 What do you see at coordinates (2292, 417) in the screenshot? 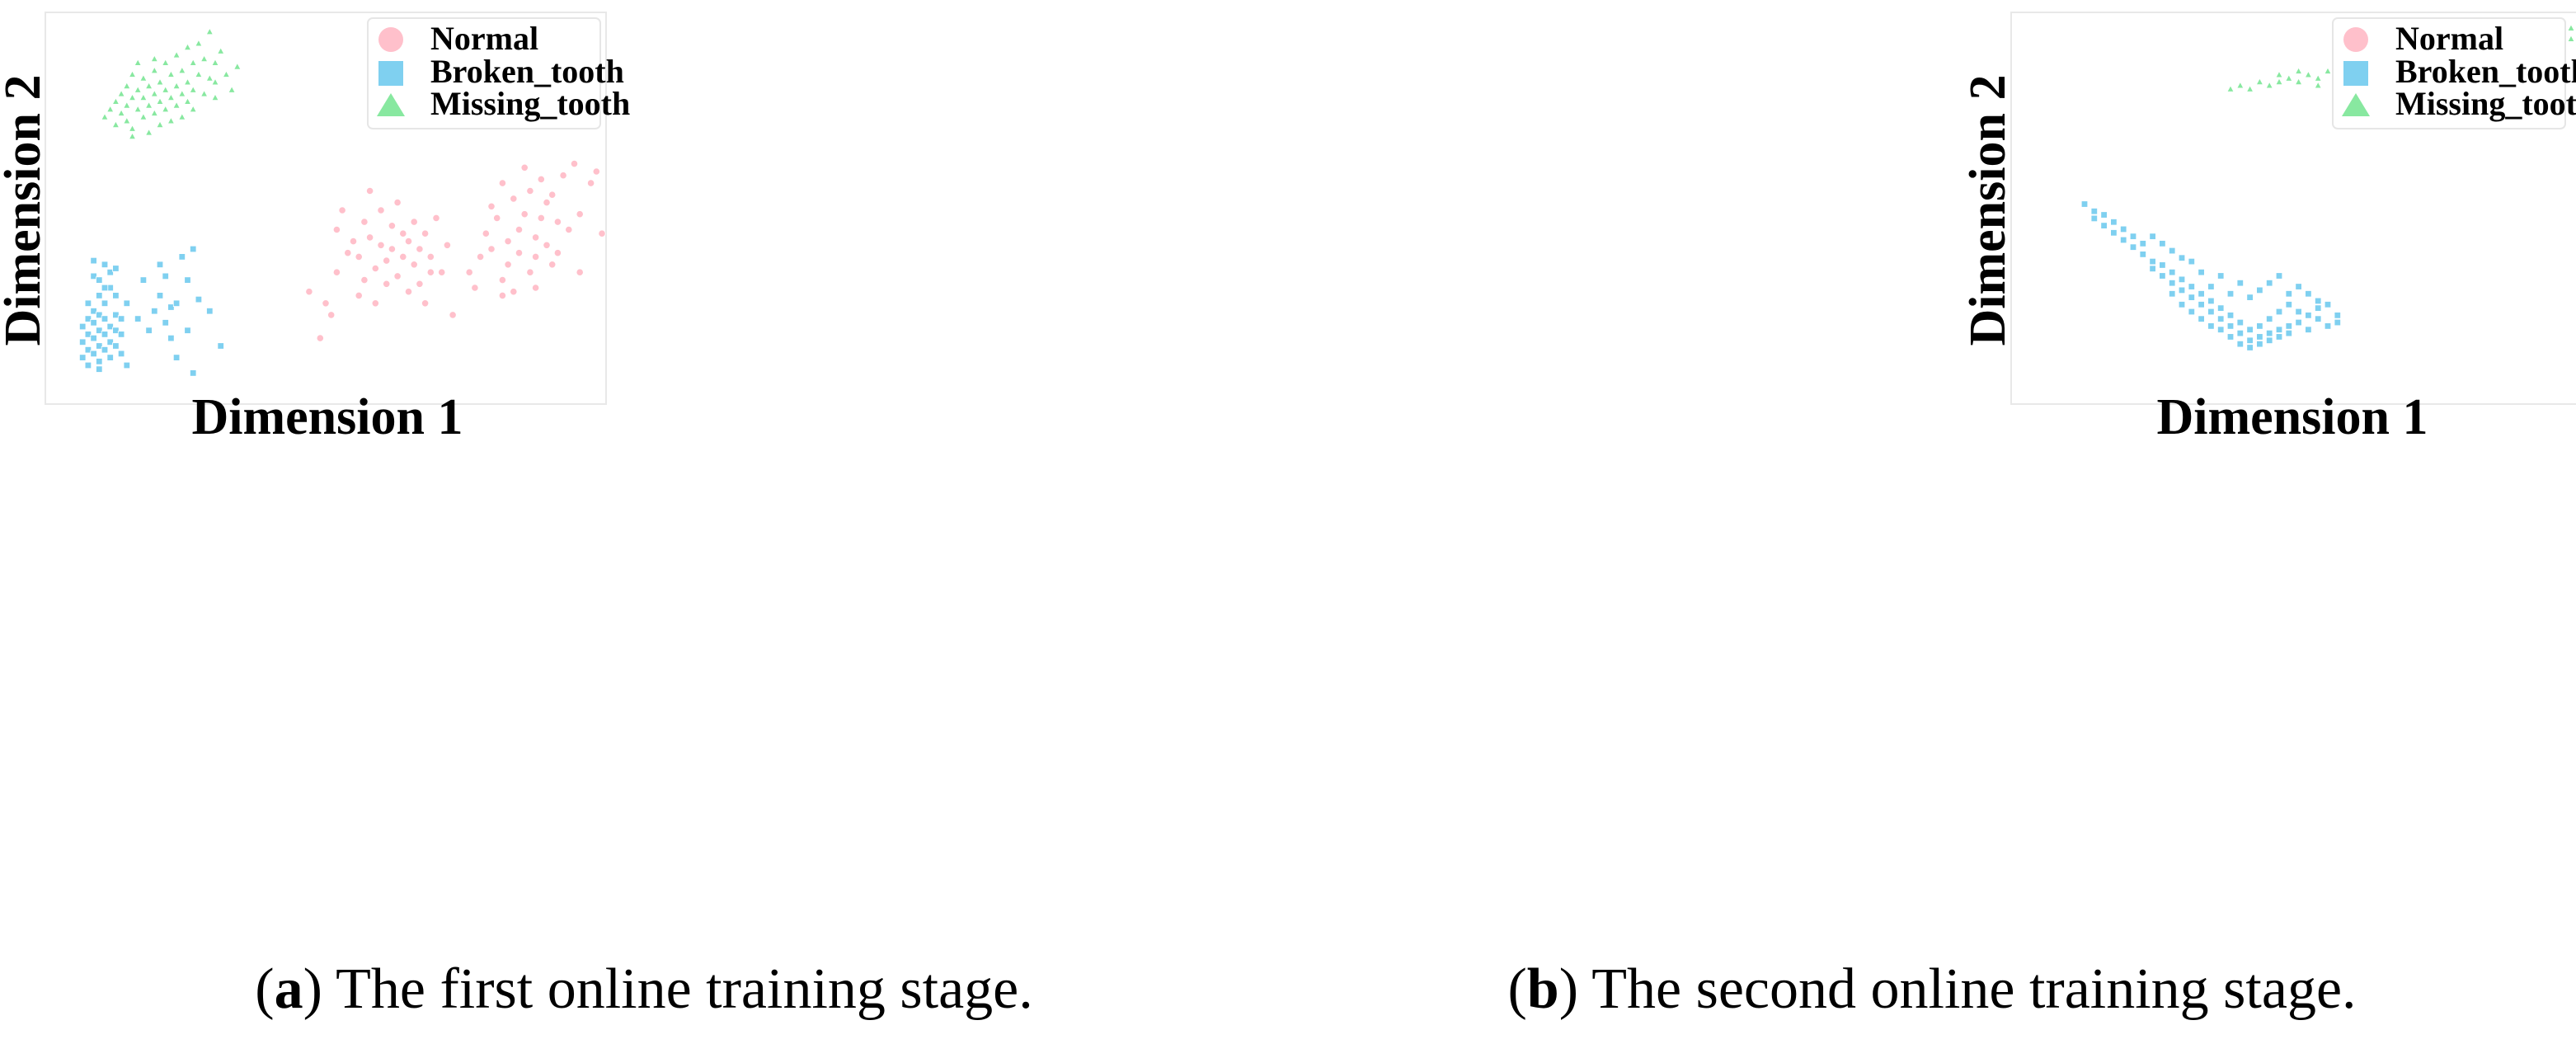
I see `x-axis-title: Dimension 1` at bounding box center [2292, 417].